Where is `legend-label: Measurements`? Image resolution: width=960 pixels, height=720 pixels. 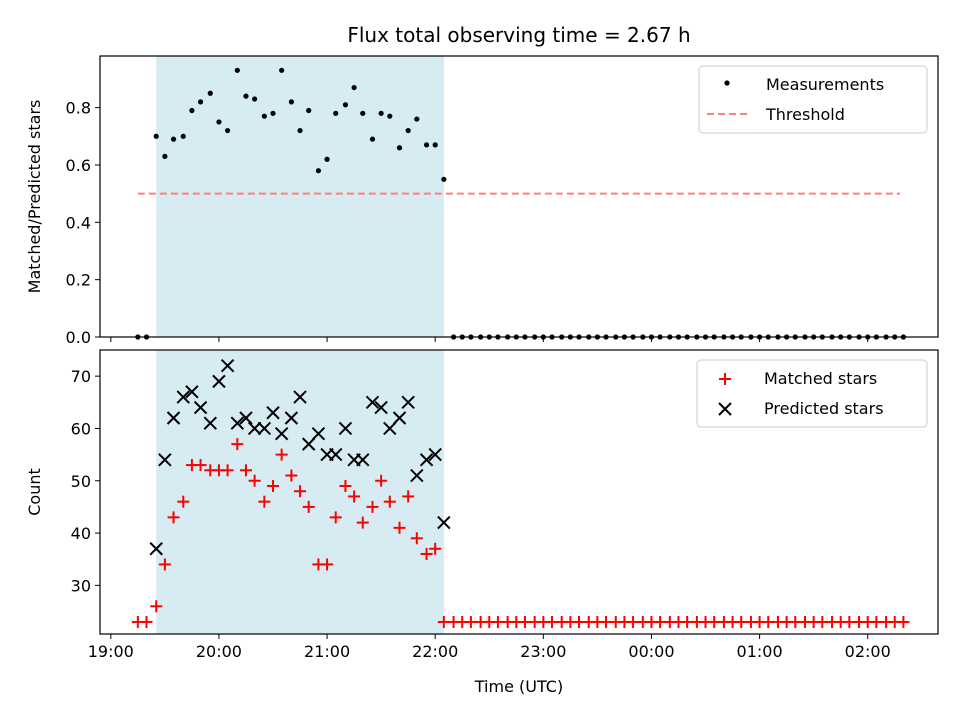 legend-label: Measurements is located at coordinates (825, 84).